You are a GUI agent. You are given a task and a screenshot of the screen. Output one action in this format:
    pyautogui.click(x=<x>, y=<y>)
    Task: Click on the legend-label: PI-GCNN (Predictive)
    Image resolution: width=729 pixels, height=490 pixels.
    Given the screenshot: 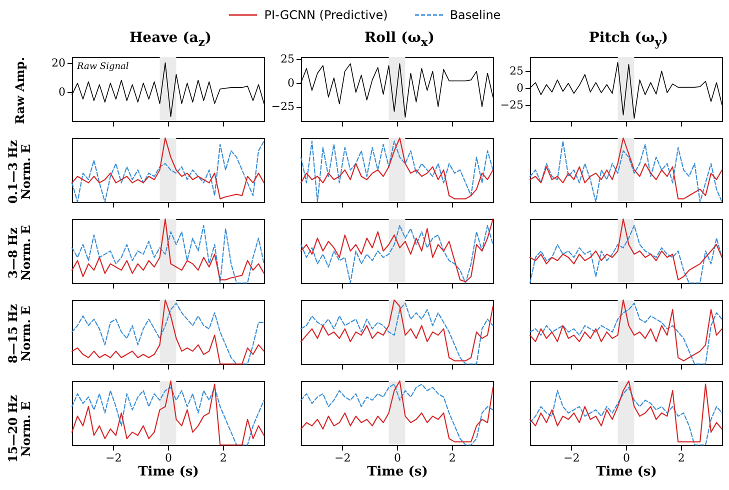 What is the action you would take?
    pyautogui.click(x=326, y=15)
    